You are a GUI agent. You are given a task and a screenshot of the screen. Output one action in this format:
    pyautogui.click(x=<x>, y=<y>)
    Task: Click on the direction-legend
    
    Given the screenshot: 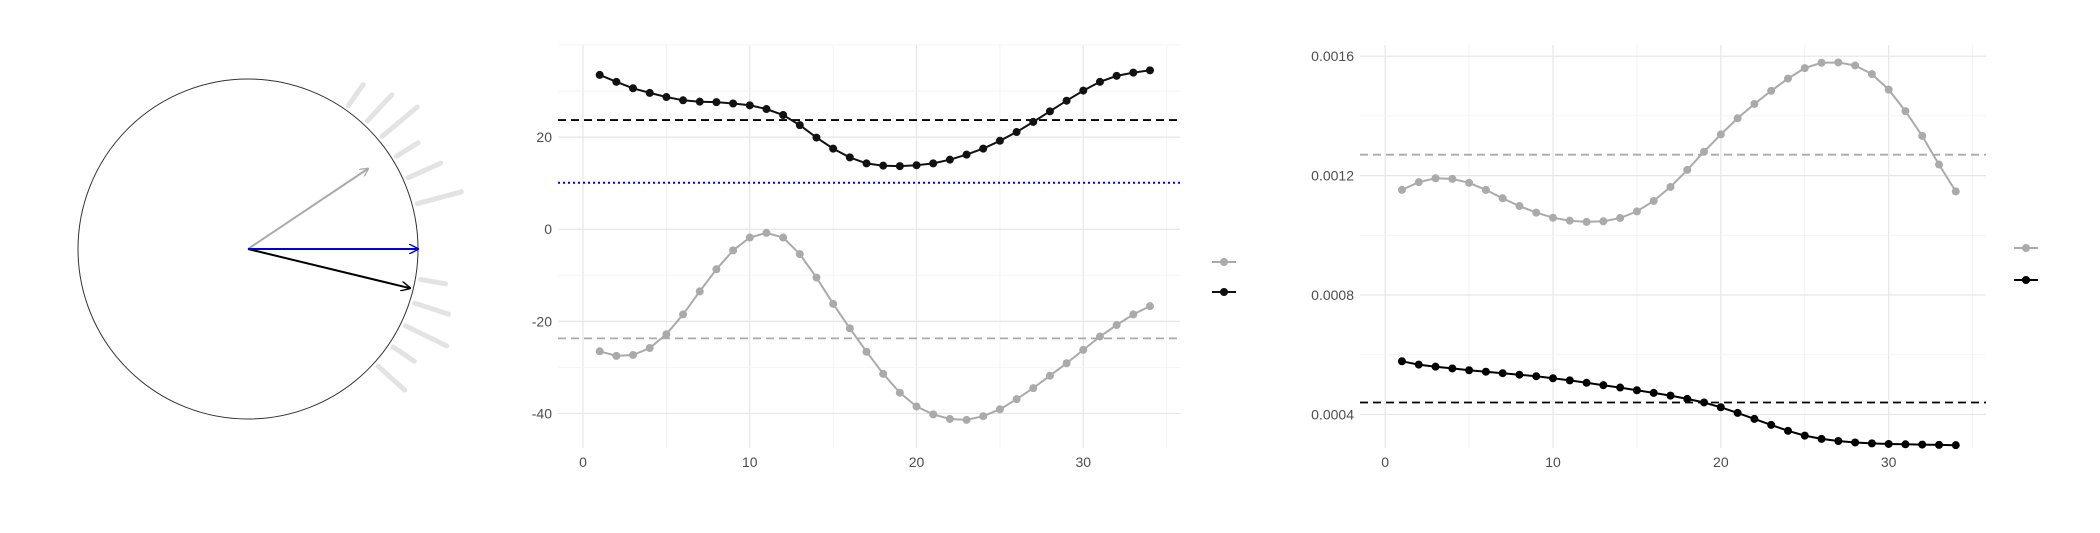 What is the action you would take?
    pyautogui.click(x=1224, y=277)
    